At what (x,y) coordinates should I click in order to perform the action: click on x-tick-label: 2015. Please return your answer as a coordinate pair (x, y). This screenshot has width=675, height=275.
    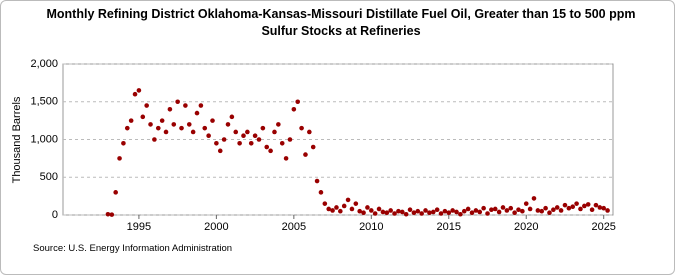
    Looking at the image, I should click on (449, 227).